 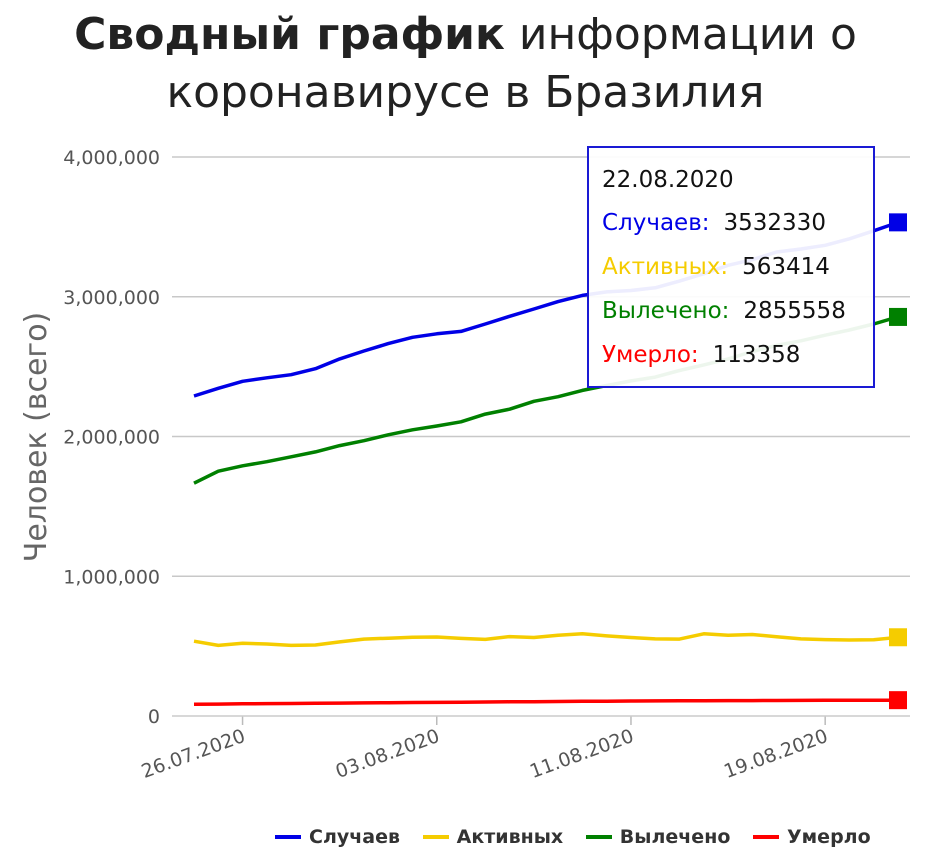 What do you see at coordinates (288, 836) in the screenshot?
I see `legend-swatch-cases` at bounding box center [288, 836].